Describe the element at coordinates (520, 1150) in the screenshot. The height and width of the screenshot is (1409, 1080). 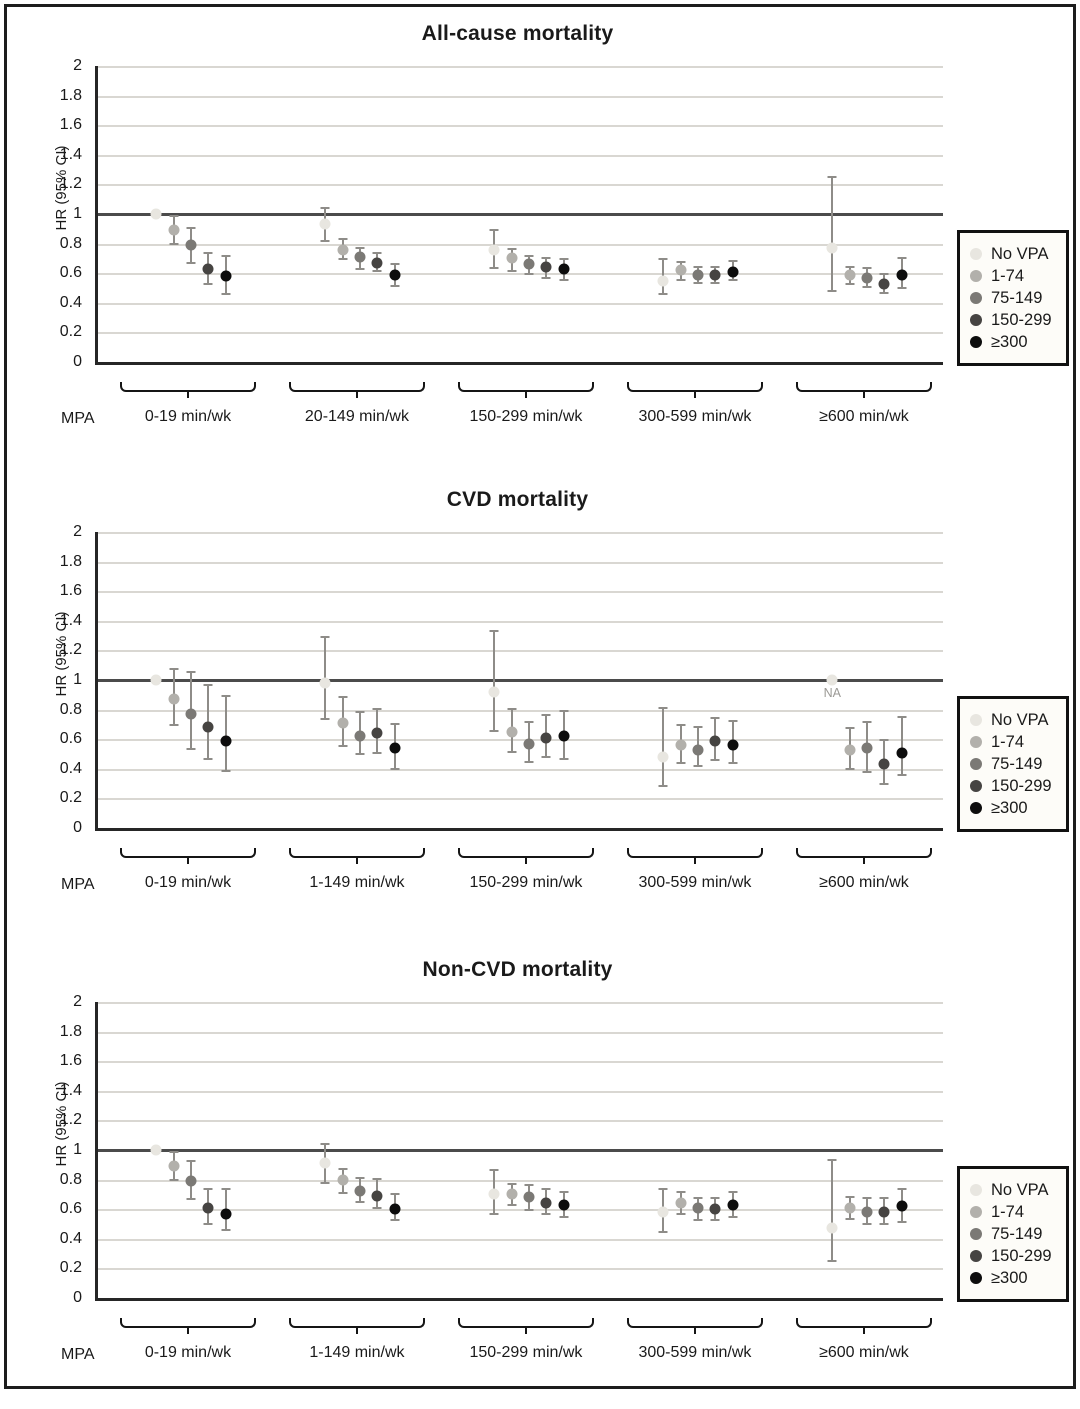
I see `reference-line` at that location.